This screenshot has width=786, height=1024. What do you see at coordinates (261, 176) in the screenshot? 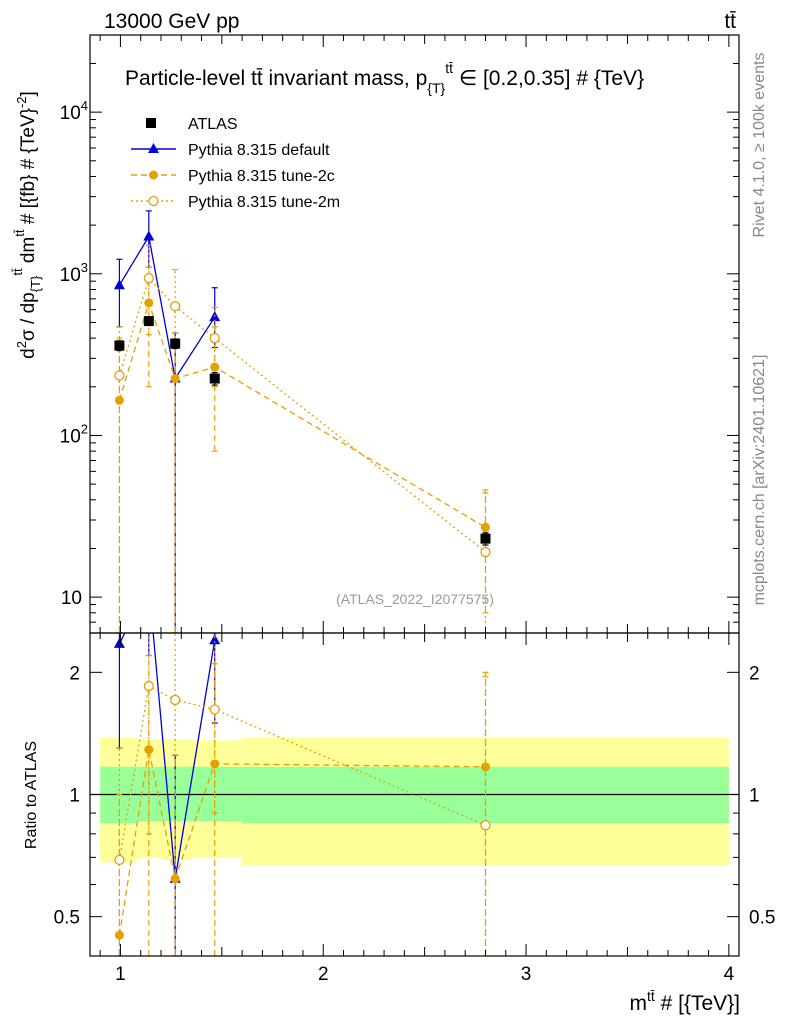
I see `legend-label-tune2c: Pythia 8.315 tune-2c` at bounding box center [261, 176].